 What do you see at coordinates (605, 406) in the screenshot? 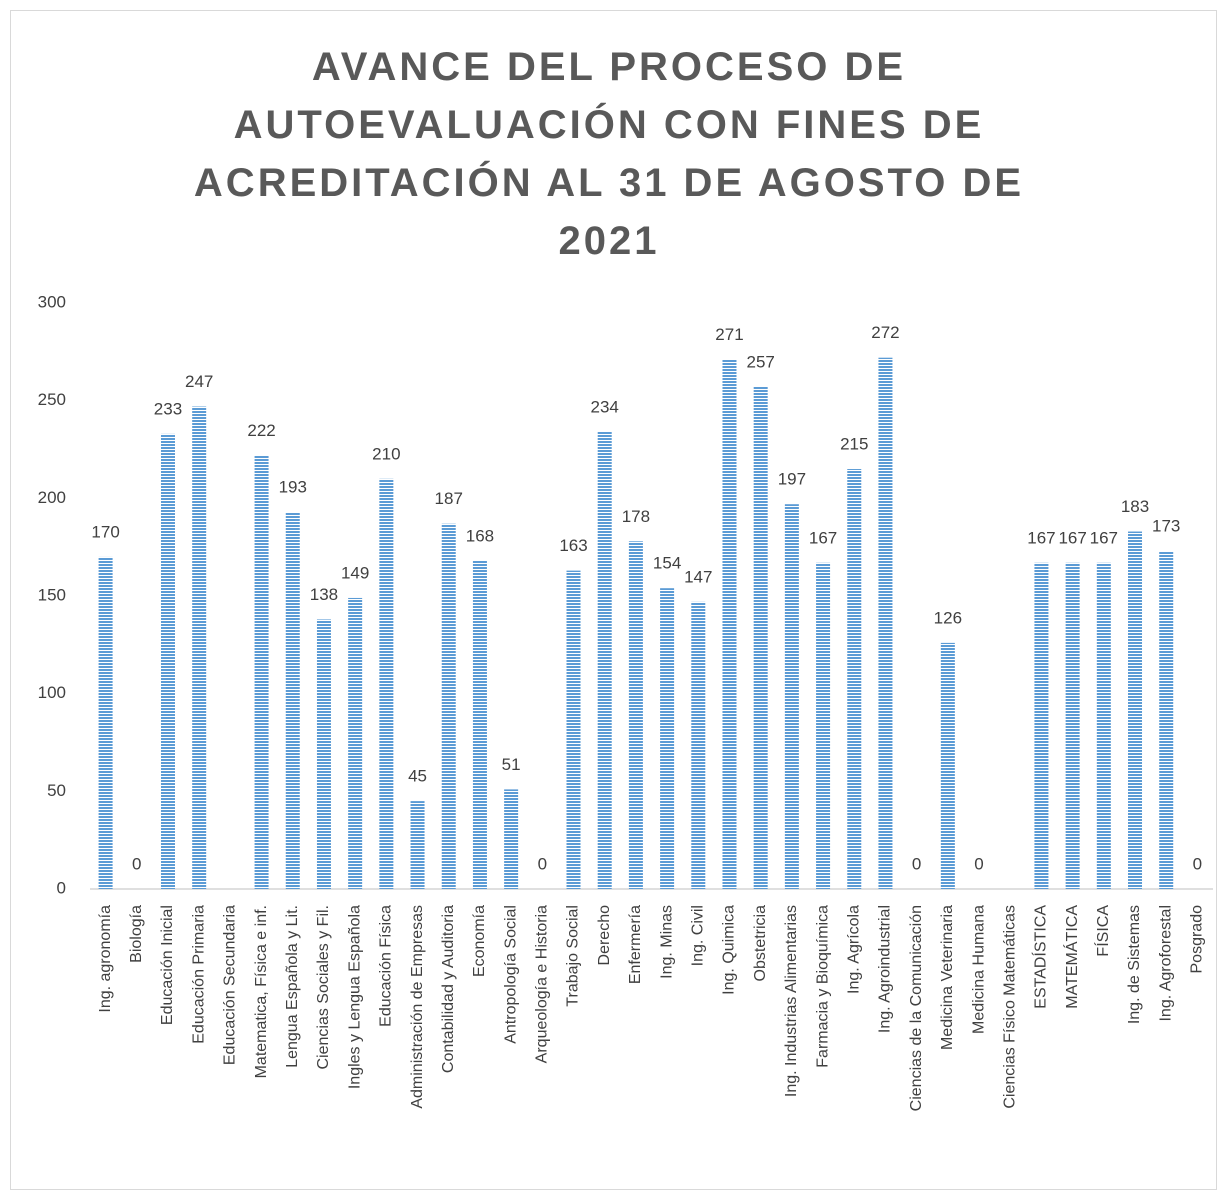
I see `data-label: 234` at bounding box center [605, 406].